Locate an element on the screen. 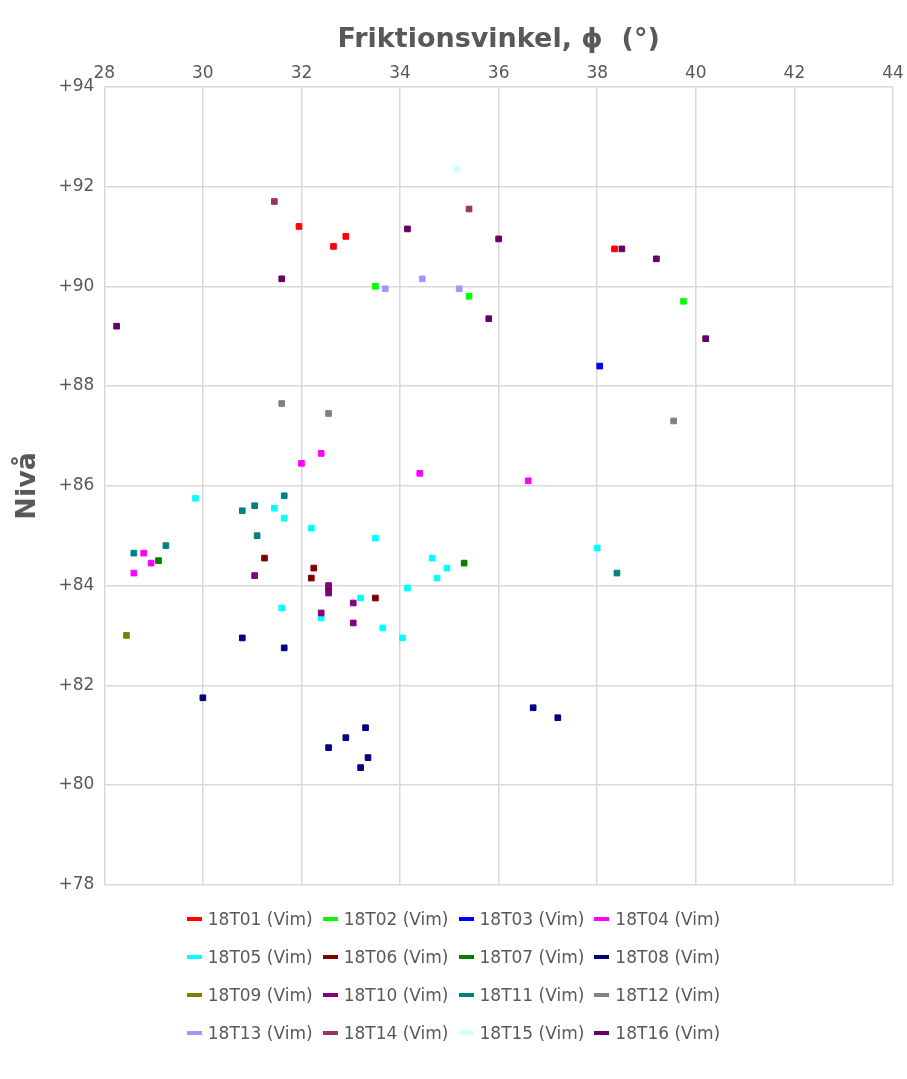 The width and height of the screenshot is (907, 1079). legend-label: 18T02 (Vim) is located at coordinates (396, 919).